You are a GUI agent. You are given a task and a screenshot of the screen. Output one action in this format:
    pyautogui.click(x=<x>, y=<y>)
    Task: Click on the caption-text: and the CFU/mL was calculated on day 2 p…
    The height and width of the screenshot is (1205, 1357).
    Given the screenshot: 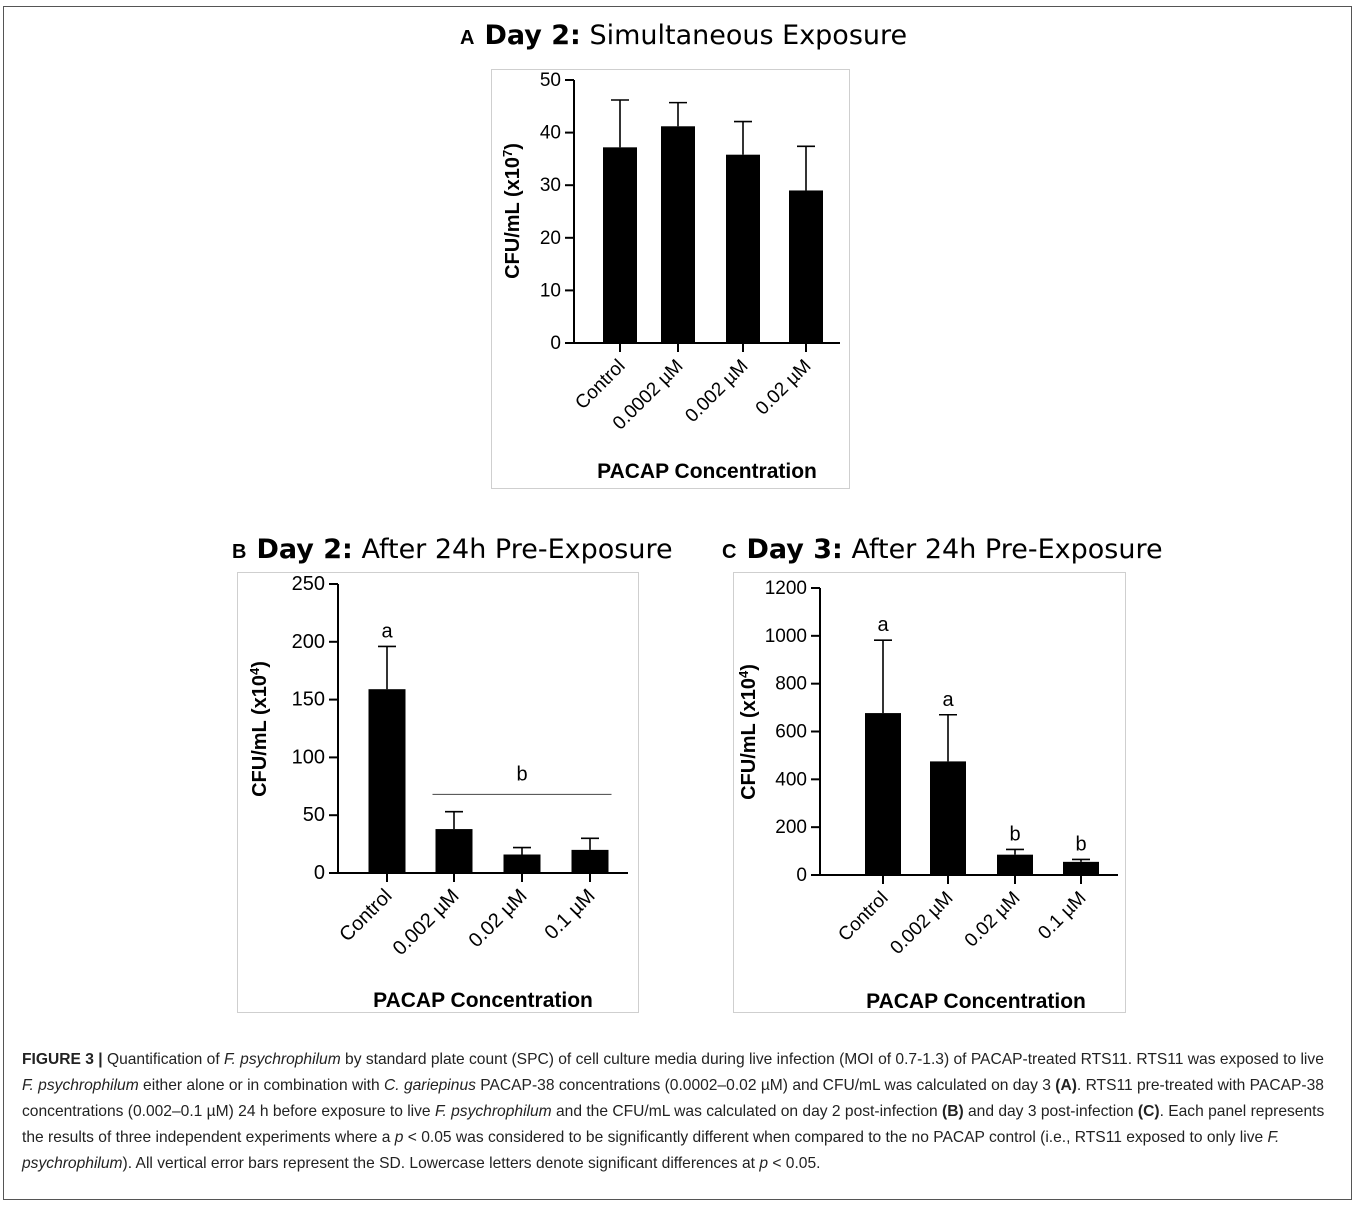 What is the action you would take?
    pyautogui.click(x=747, y=1111)
    